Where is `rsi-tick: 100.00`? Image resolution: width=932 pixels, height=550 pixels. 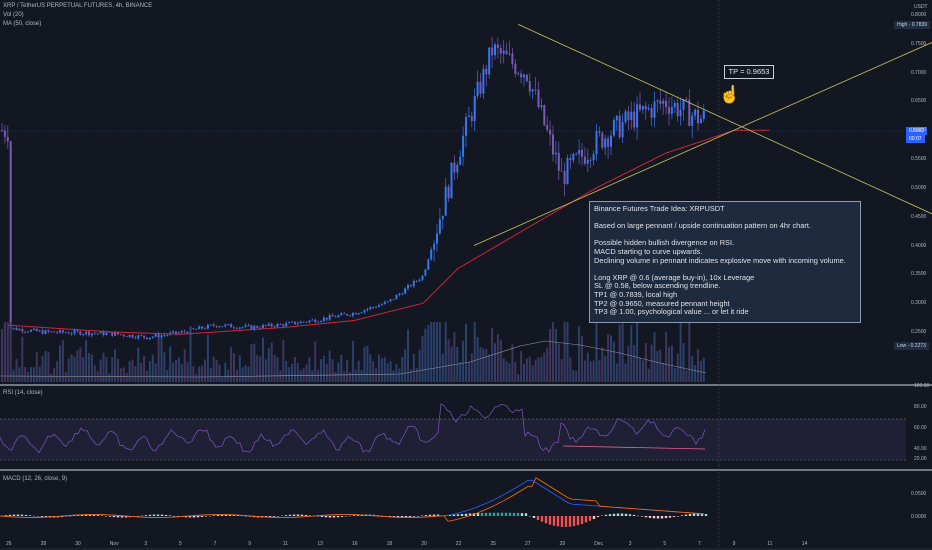 rsi-tick: 100.00 is located at coordinates (922, 386).